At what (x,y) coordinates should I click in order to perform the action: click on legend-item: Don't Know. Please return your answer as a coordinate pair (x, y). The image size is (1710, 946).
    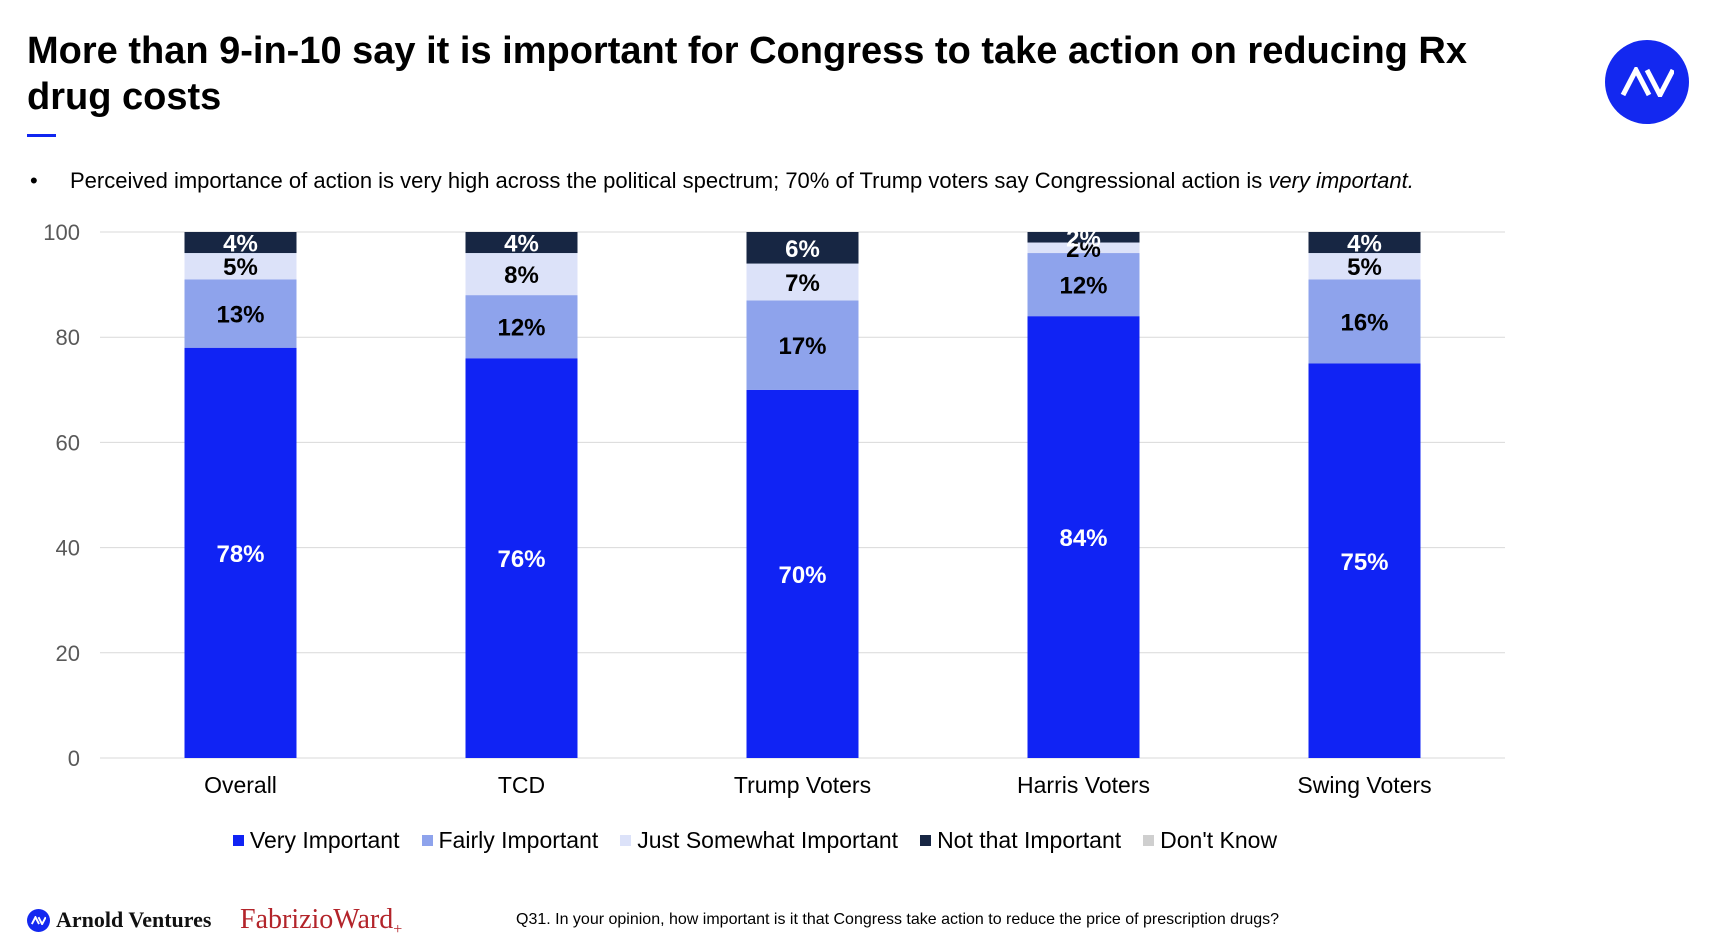
    Looking at the image, I should click on (1210, 840).